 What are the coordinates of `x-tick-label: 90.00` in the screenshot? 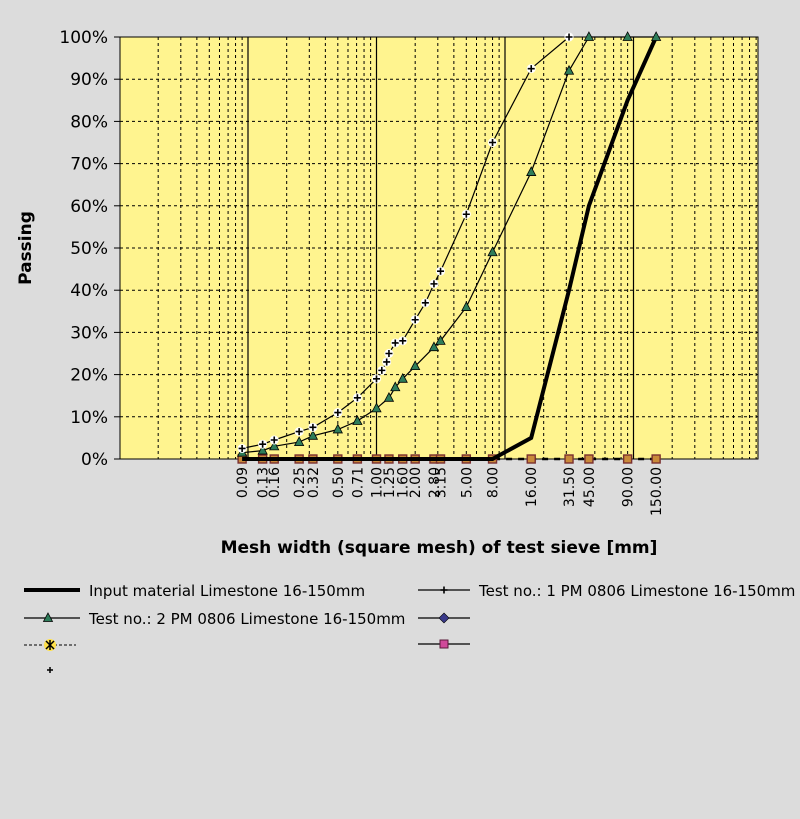 It's located at (629, 487).